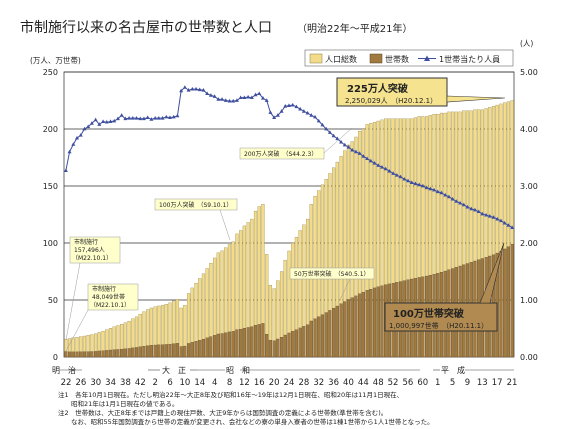  Describe the element at coordinates (53, 300) in the screenshot. I see `left-tick-label: 50` at that location.